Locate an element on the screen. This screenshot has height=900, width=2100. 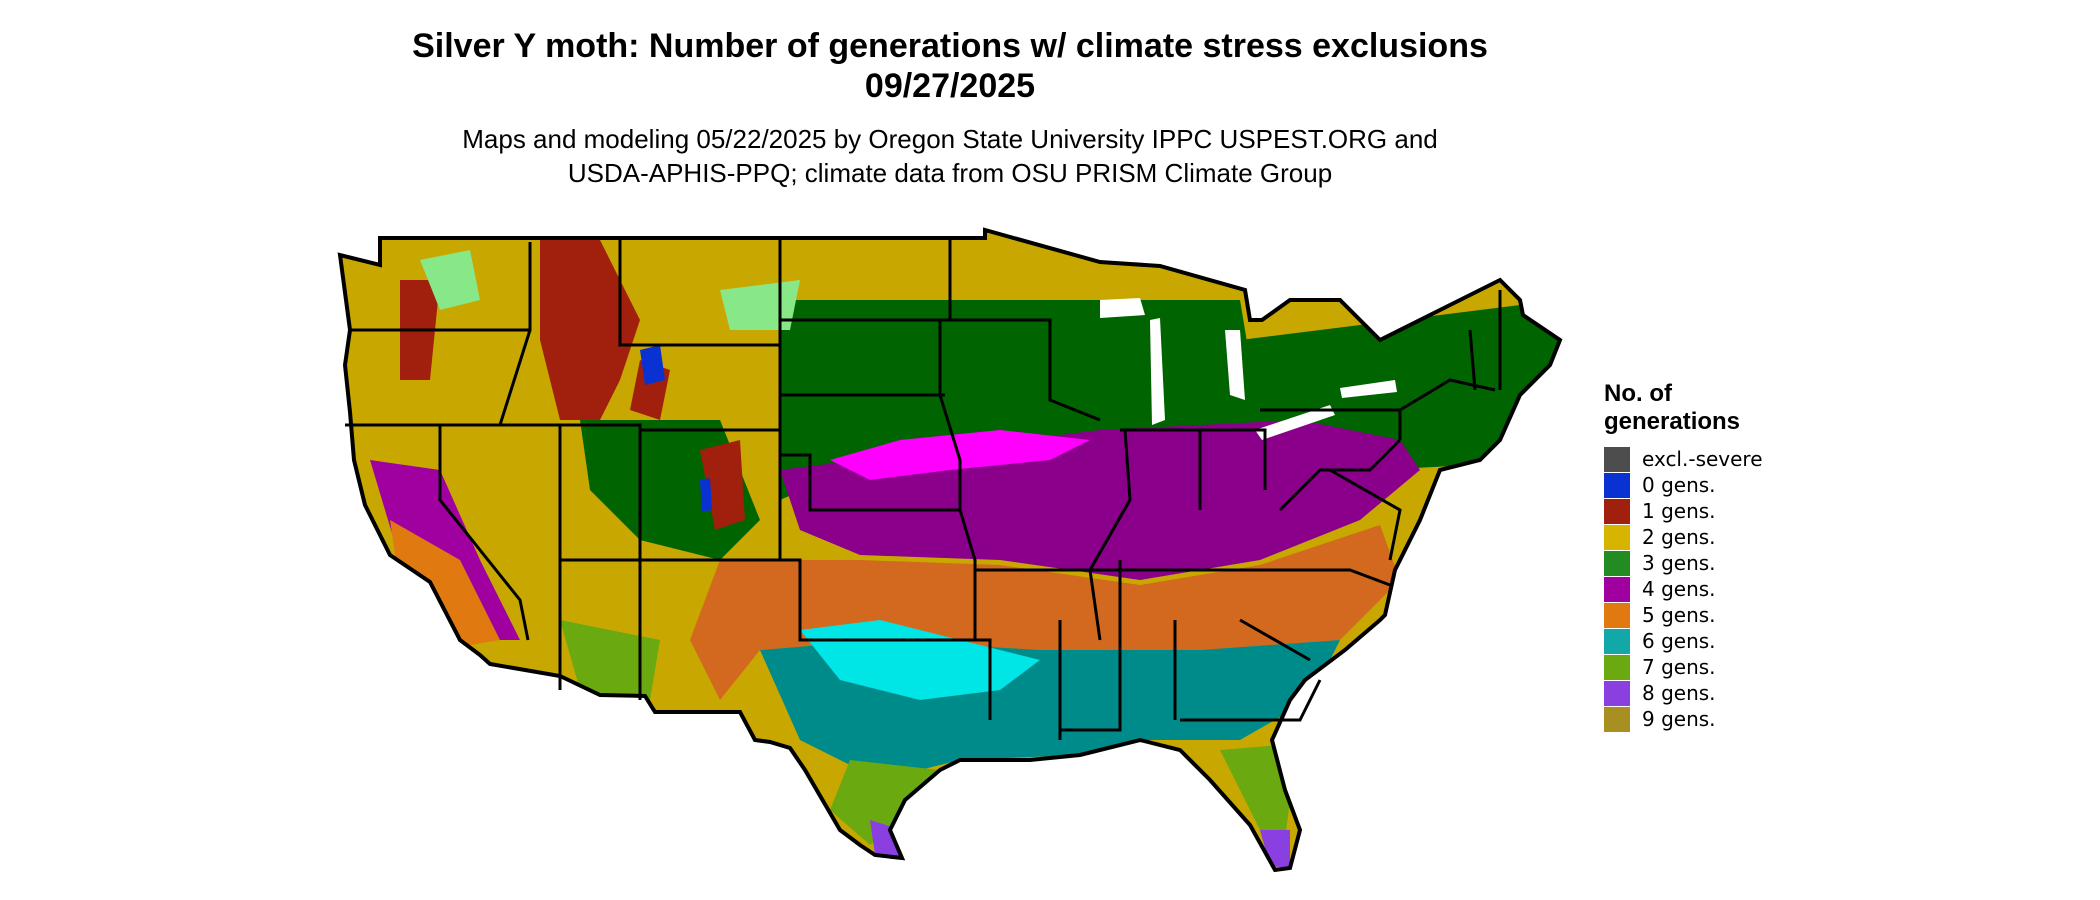
lake-michigan is located at coordinates (1157, 371).